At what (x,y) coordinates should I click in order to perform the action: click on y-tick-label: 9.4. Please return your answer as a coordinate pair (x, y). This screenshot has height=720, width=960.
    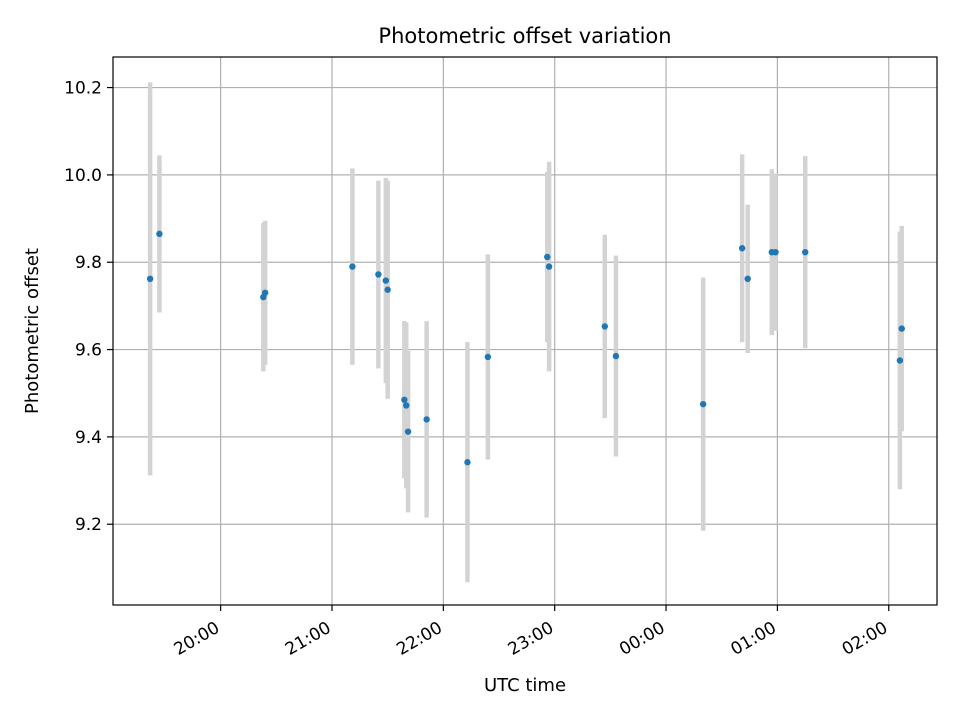
    Looking at the image, I should click on (88, 438).